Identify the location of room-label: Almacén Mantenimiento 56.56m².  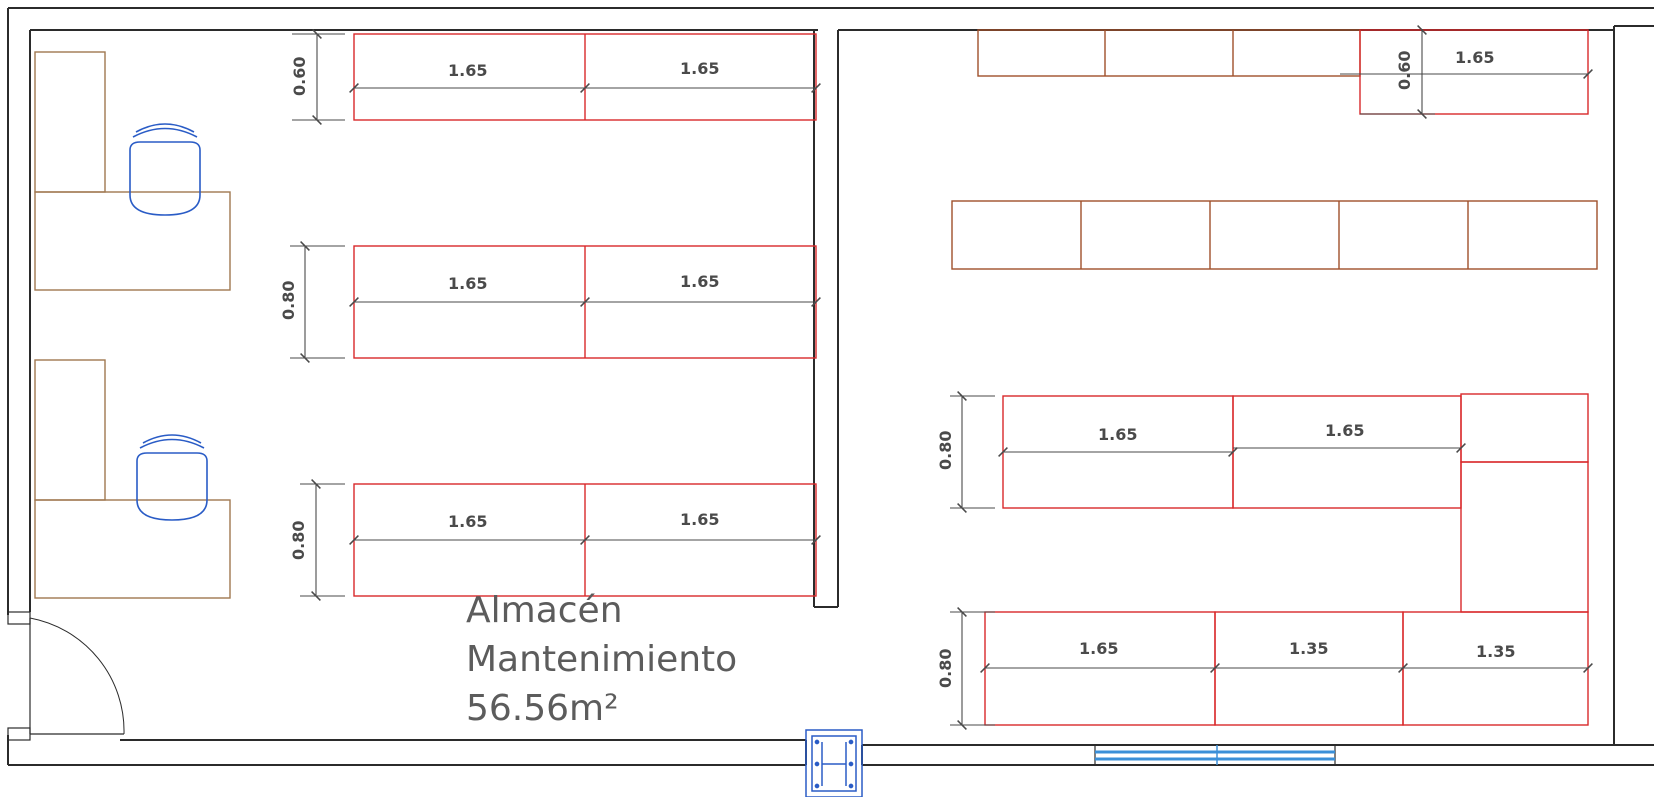
(601, 659).